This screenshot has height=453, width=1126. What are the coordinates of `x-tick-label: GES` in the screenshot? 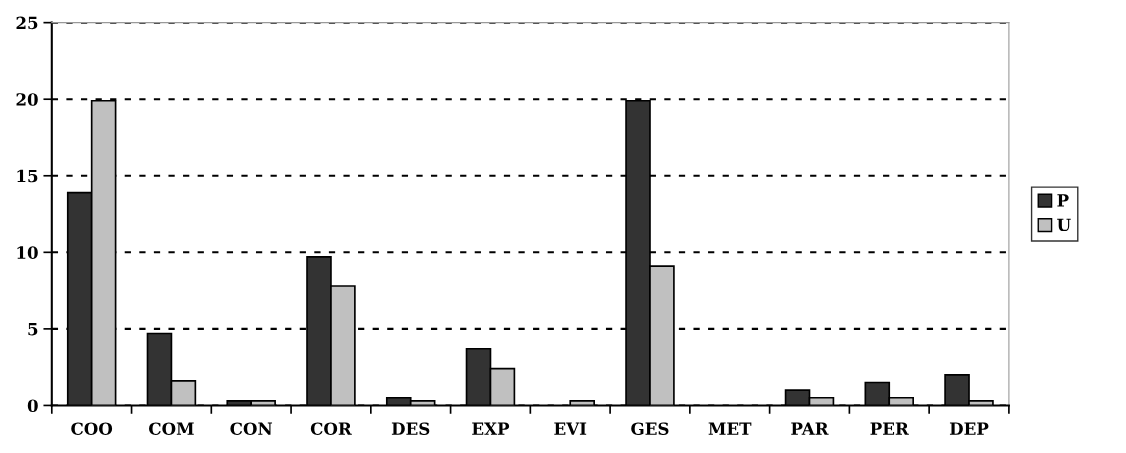 It's located at (650, 428).